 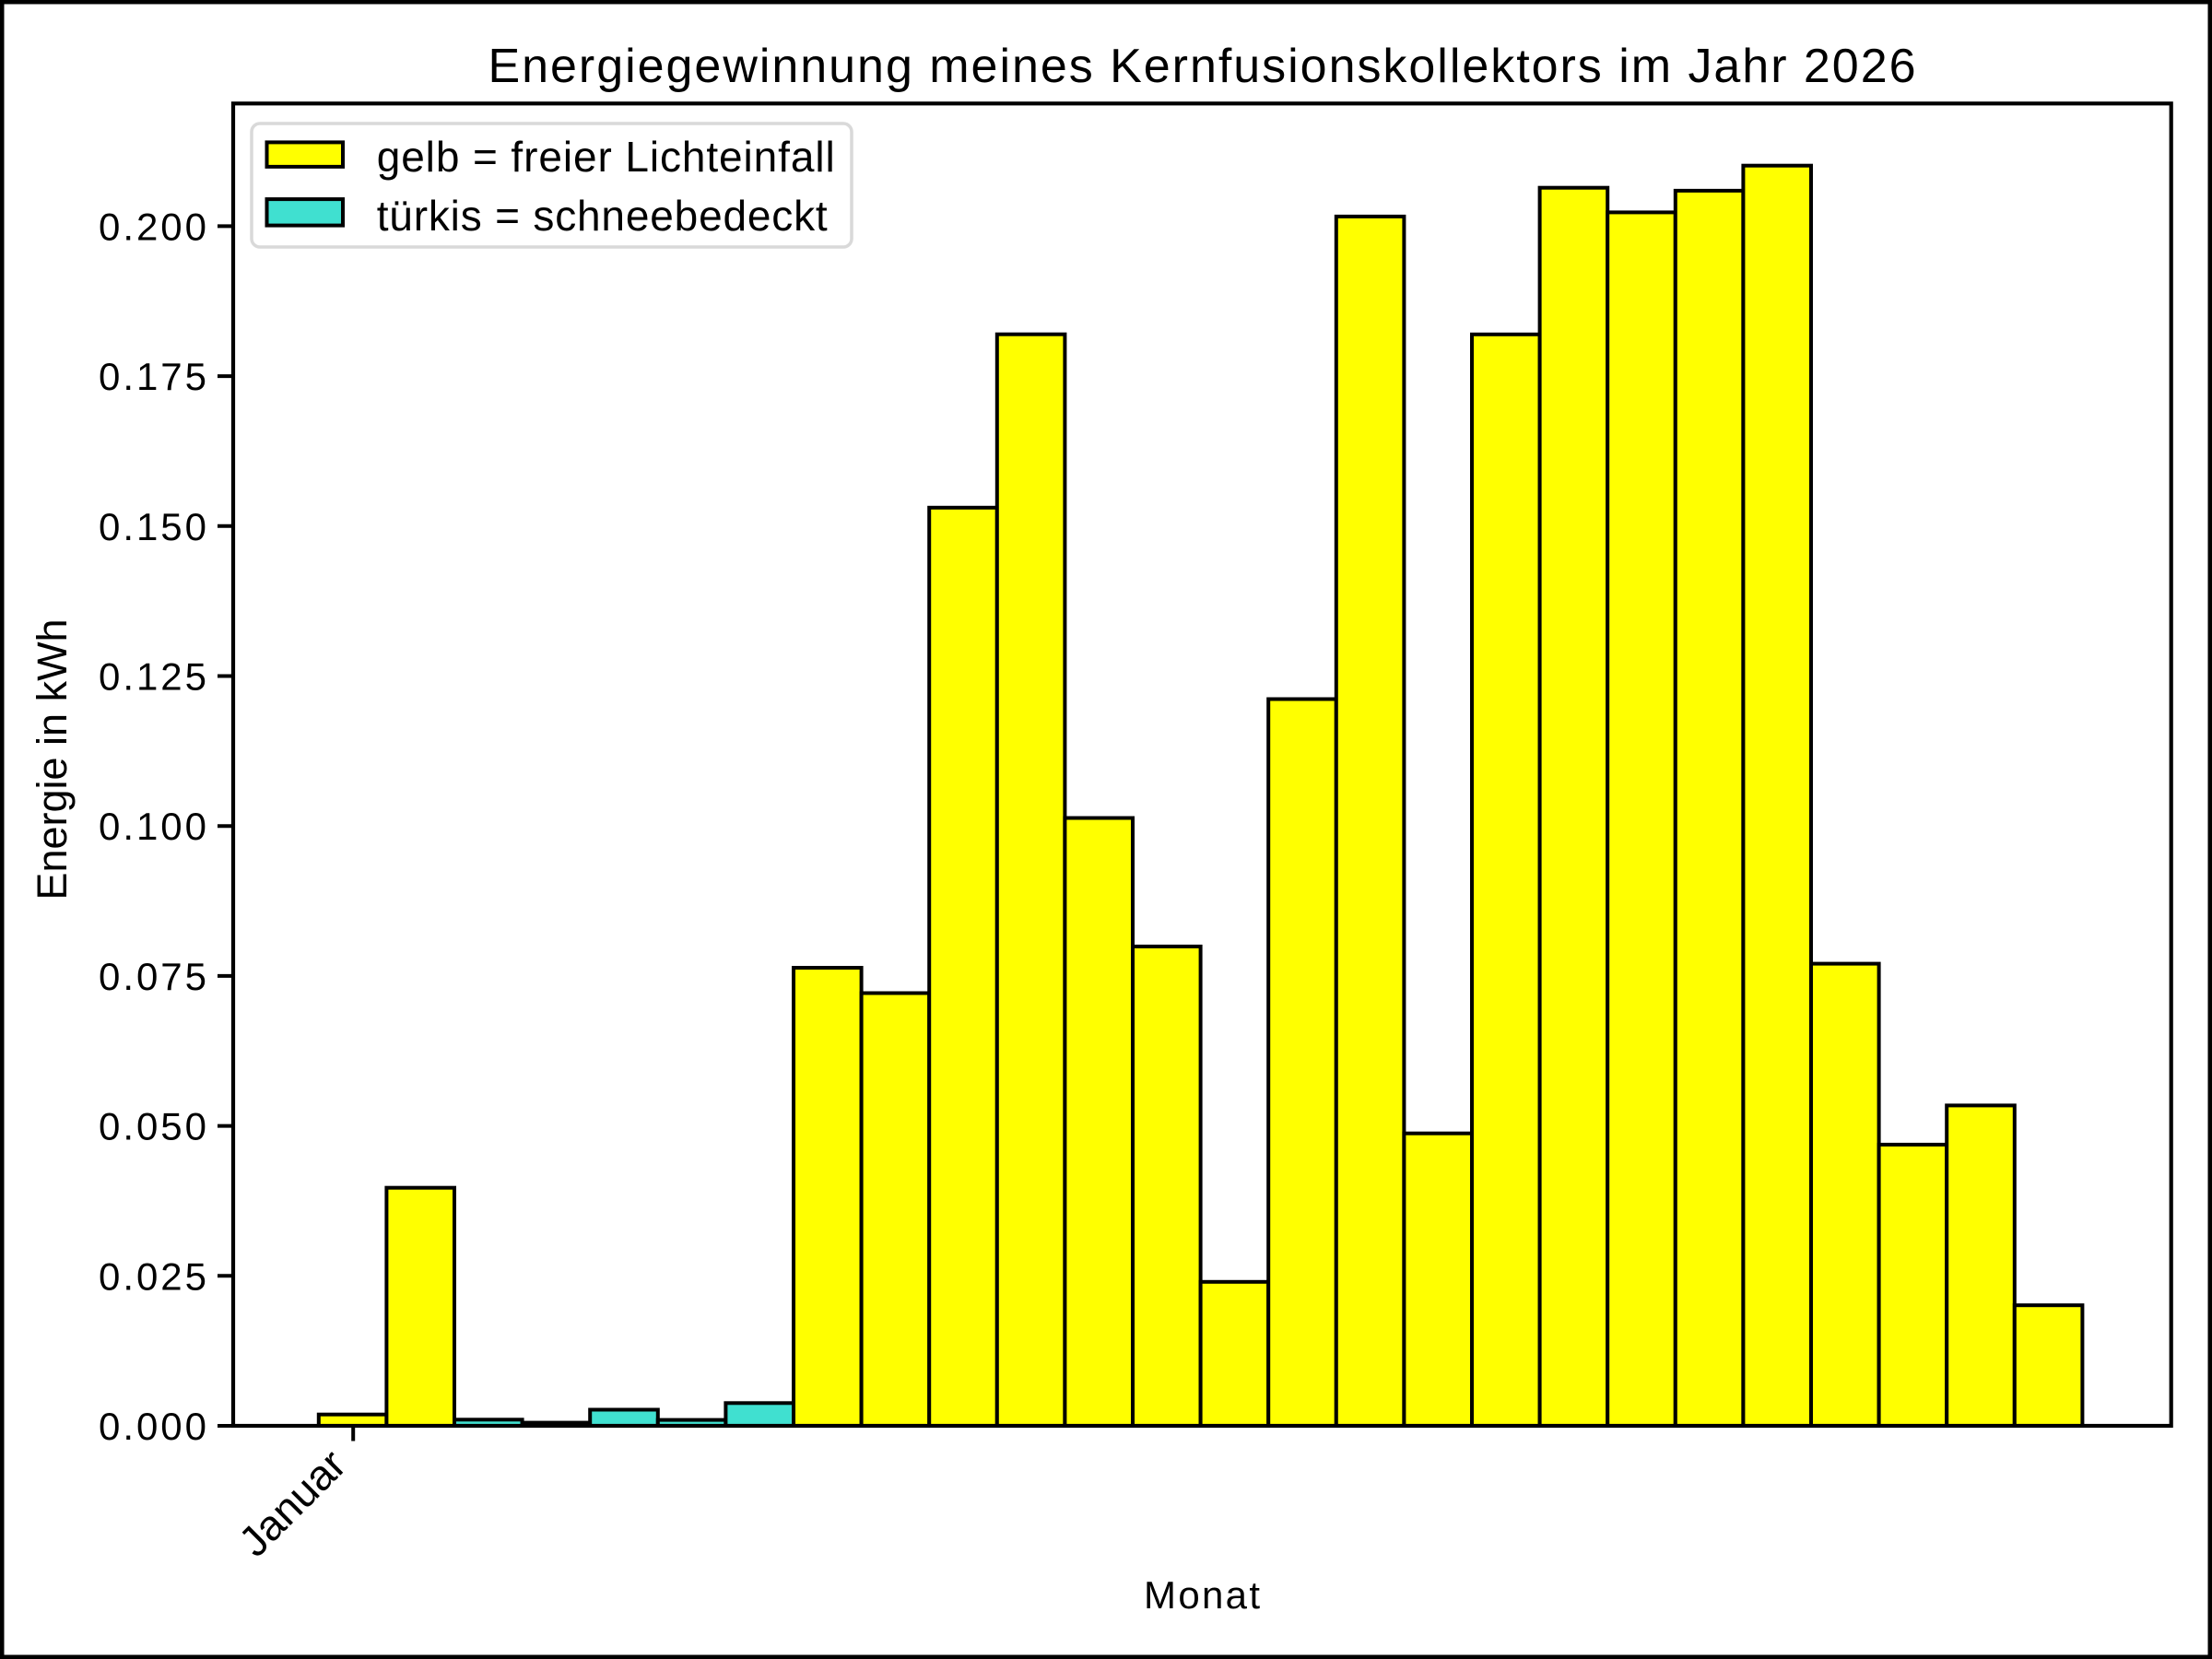 What do you see at coordinates (1202, 1595) in the screenshot?
I see `svg-text: Monat` at bounding box center [1202, 1595].